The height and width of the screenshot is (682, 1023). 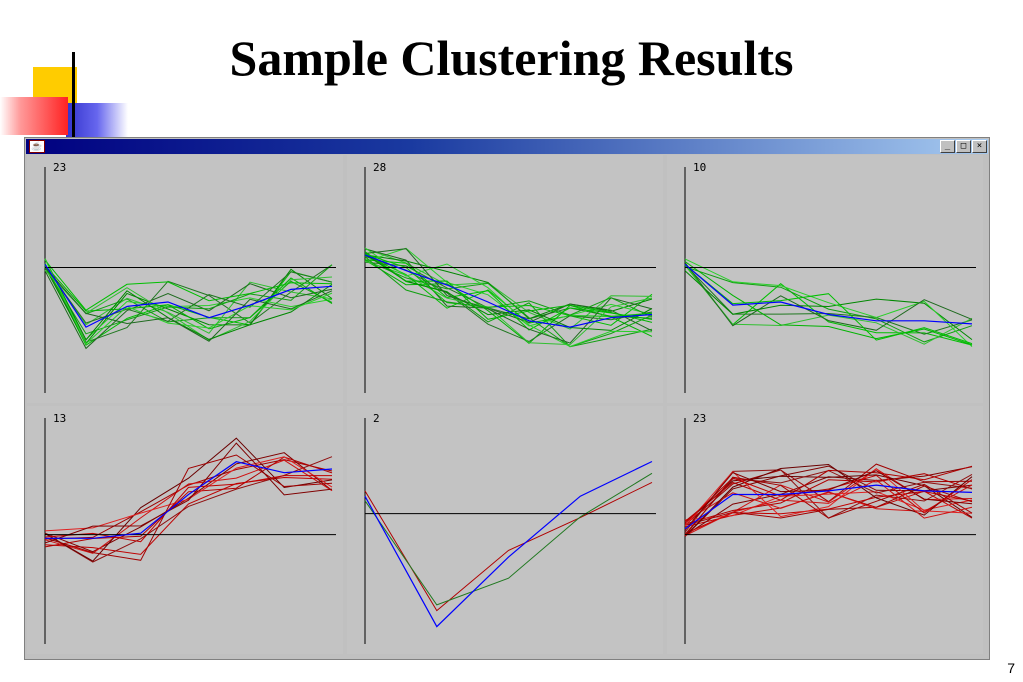 What do you see at coordinates (700, 167) in the screenshot?
I see `cluster-size-label: 10` at bounding box center [700, 167].